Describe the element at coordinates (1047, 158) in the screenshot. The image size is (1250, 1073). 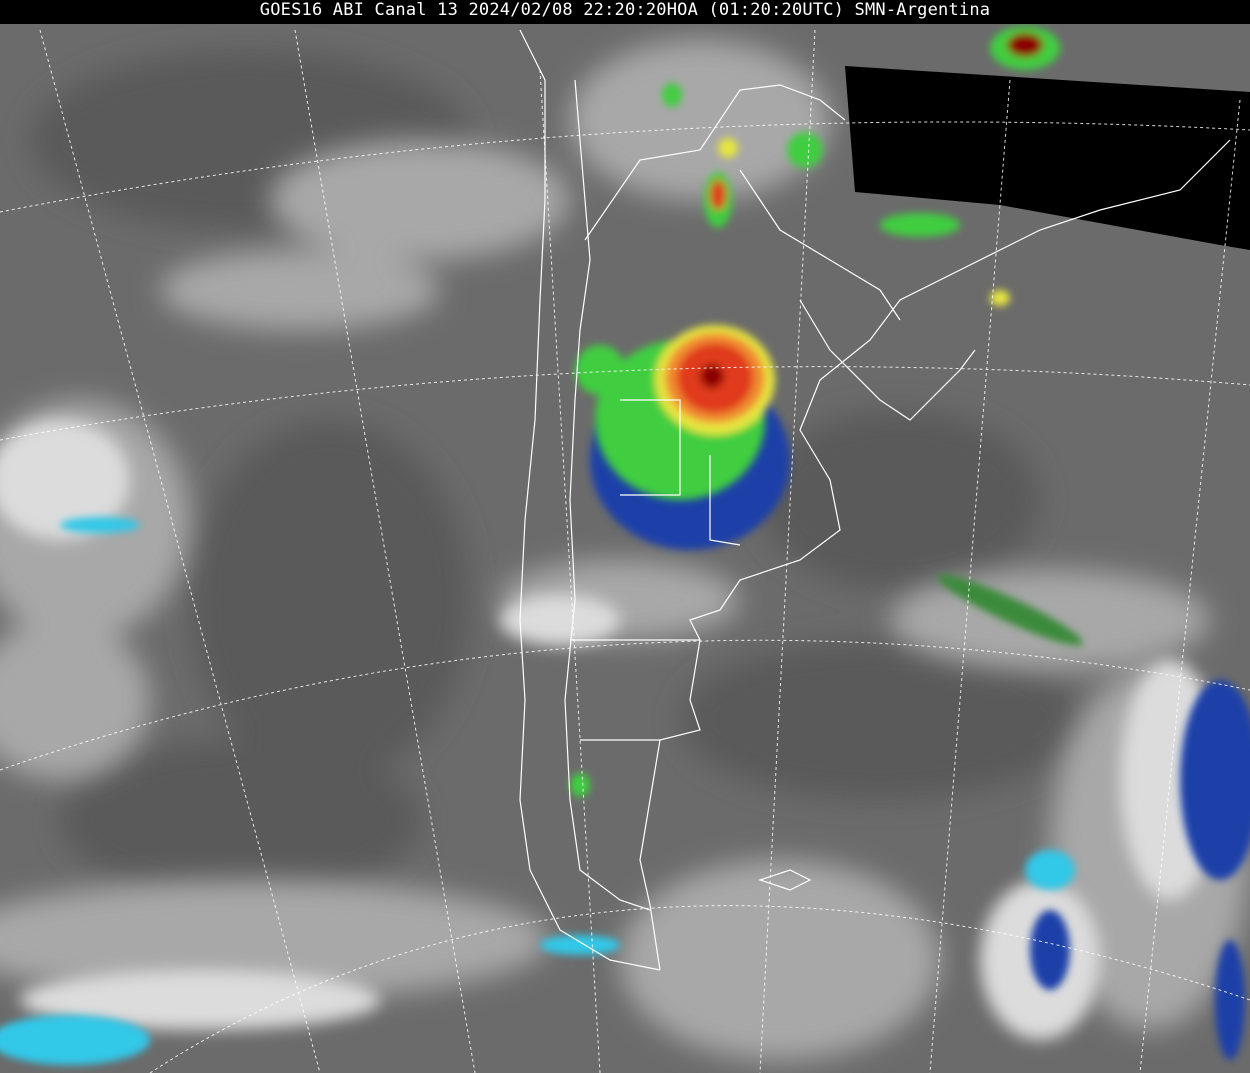
I see `no-data-region` at that location.